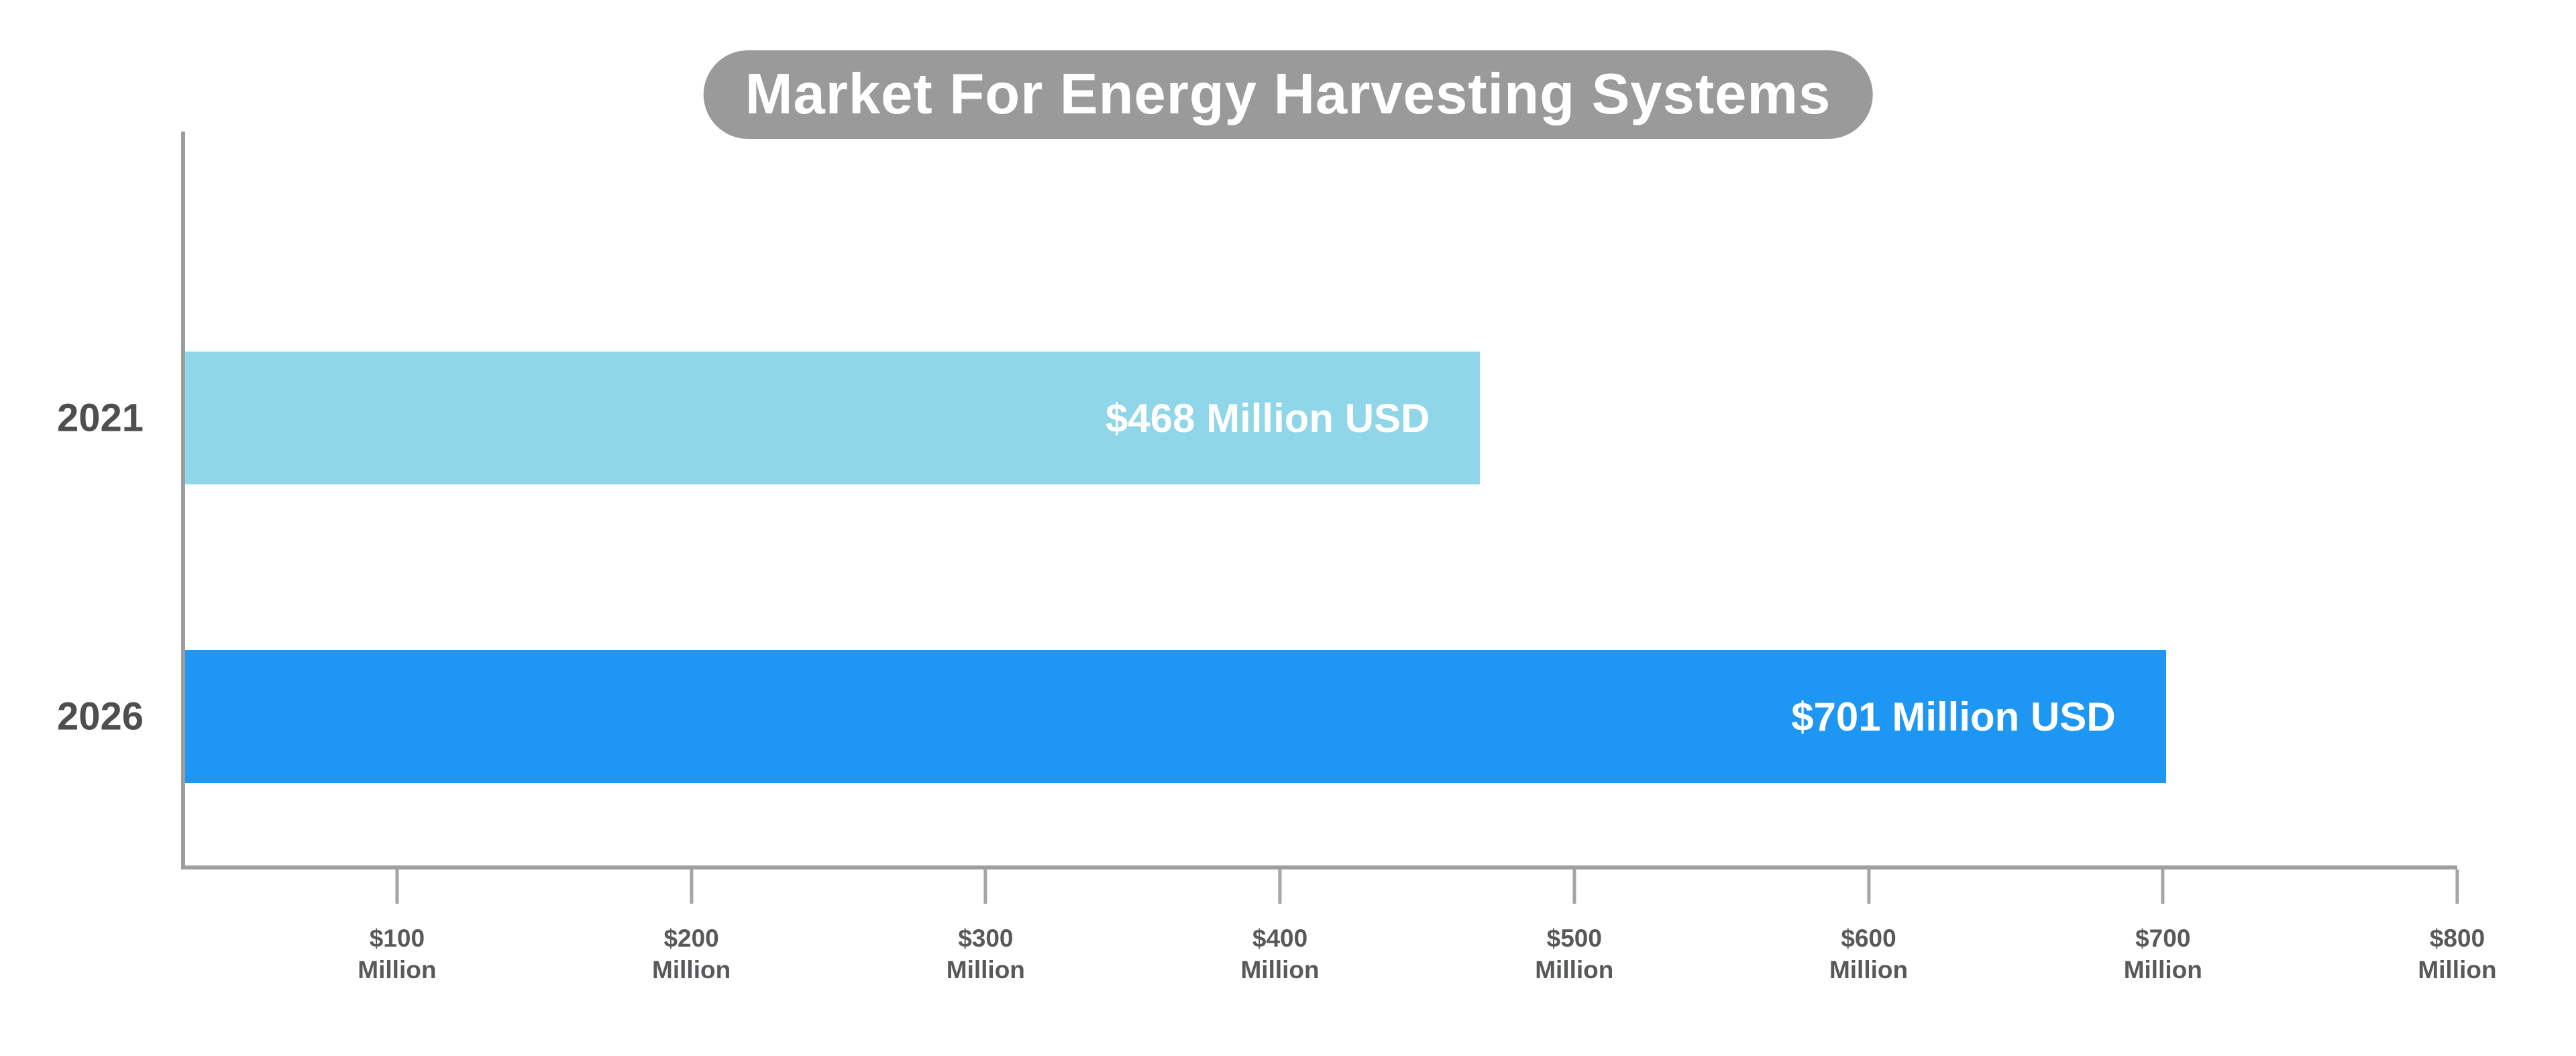 The width and height of the screenshot is (2576, 1056). Describe the element at coordinates (986, 938) in the screenshot. I see `x-tick-value: $300` at that location.